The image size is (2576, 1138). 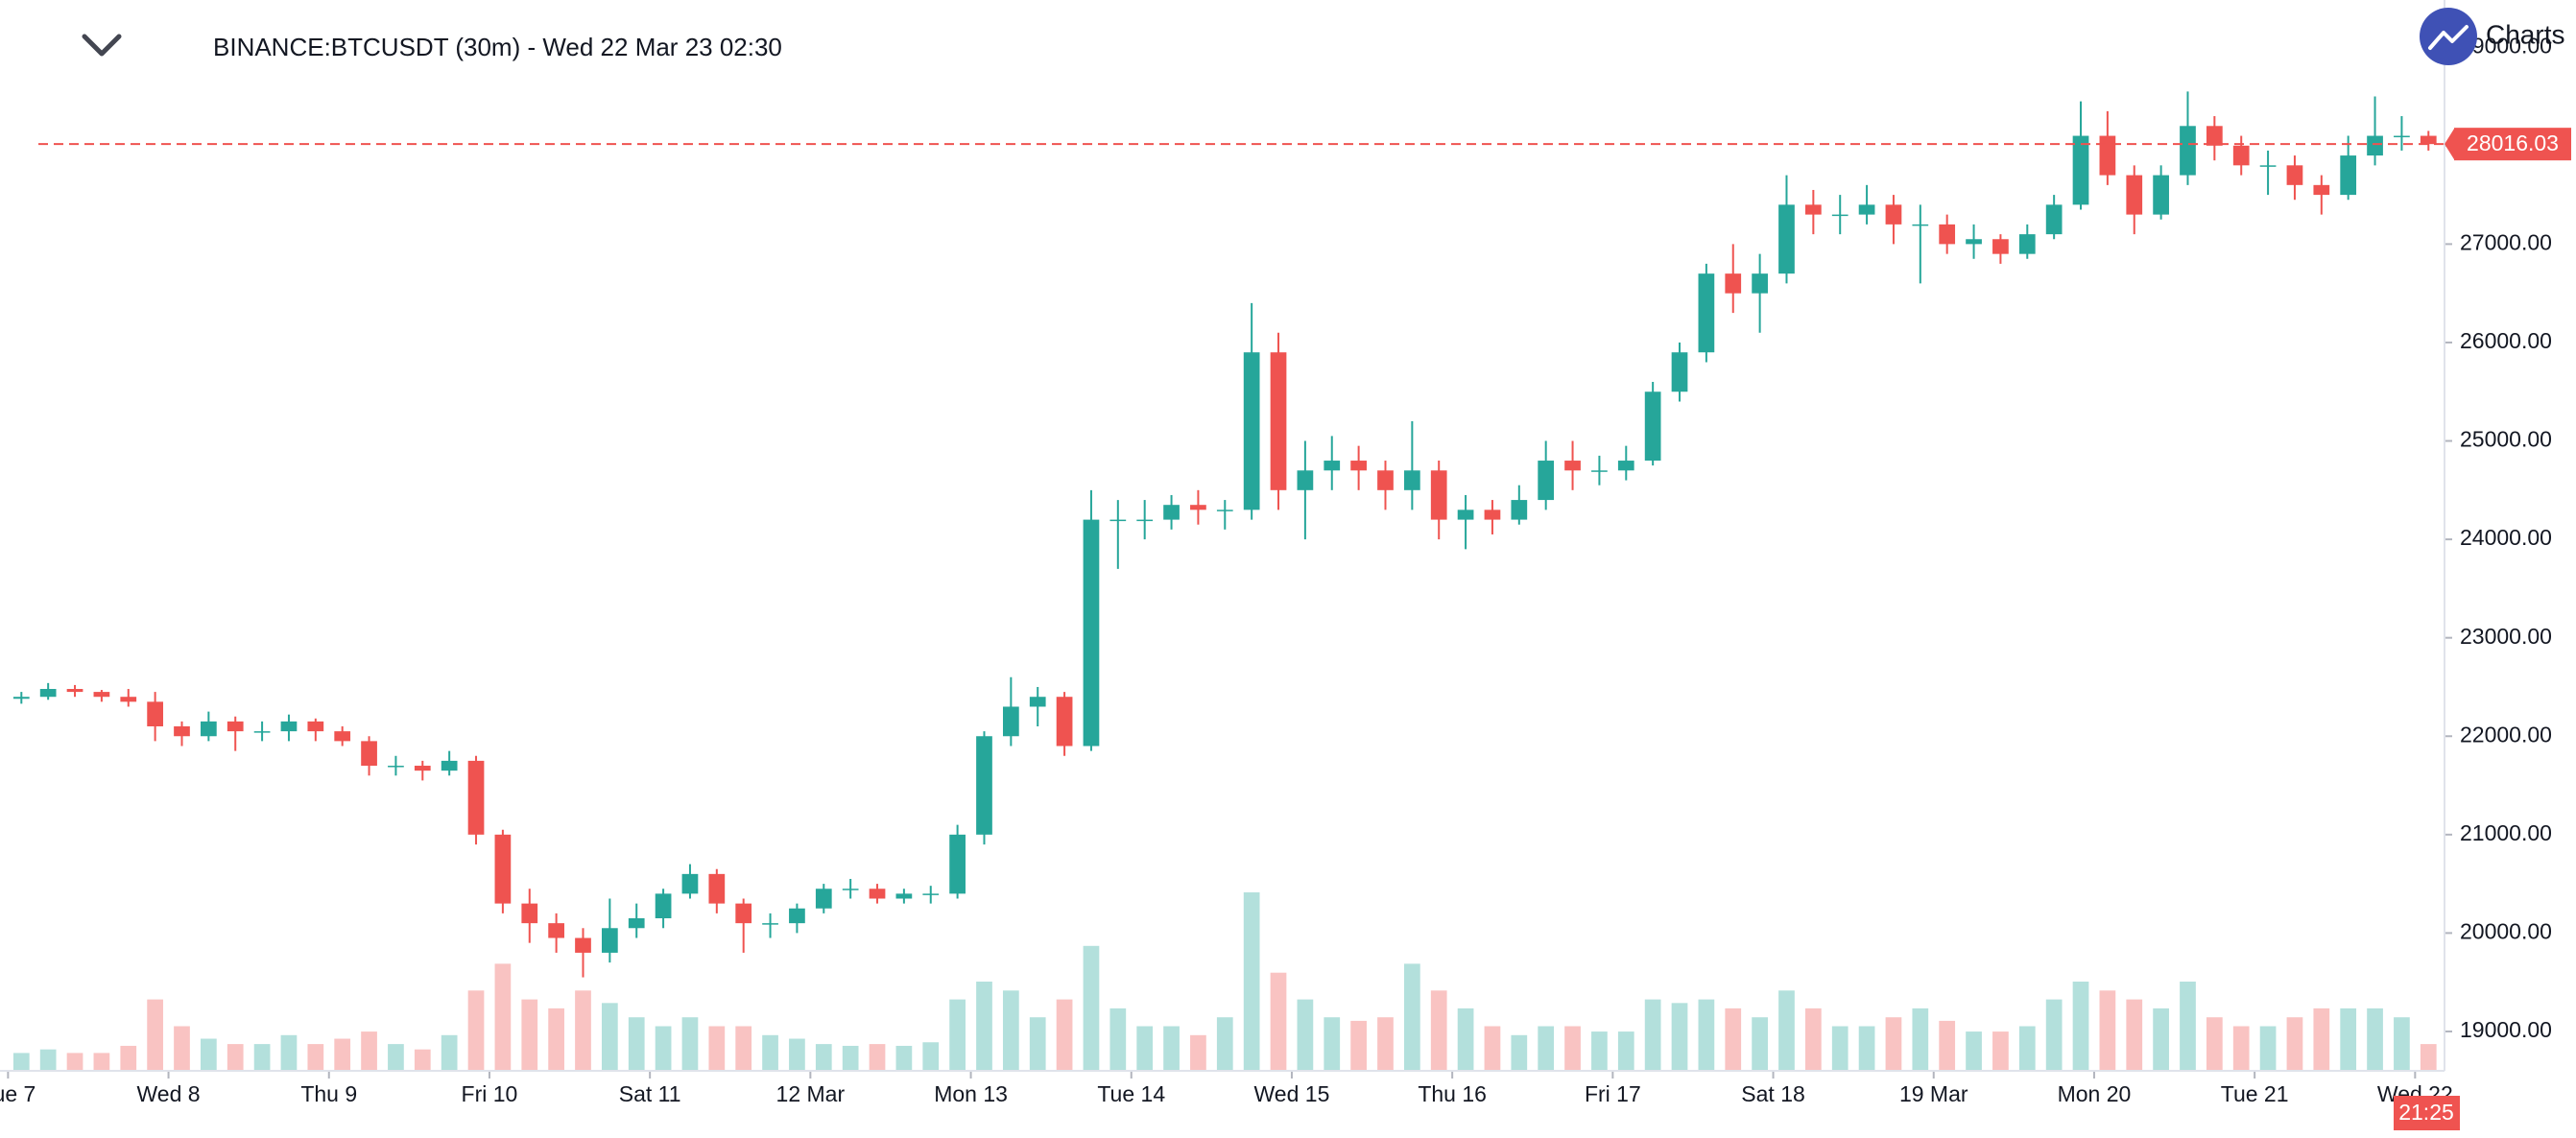 I want to click on x-tick-label: Tue 21, so click(x=2255, y=1093).